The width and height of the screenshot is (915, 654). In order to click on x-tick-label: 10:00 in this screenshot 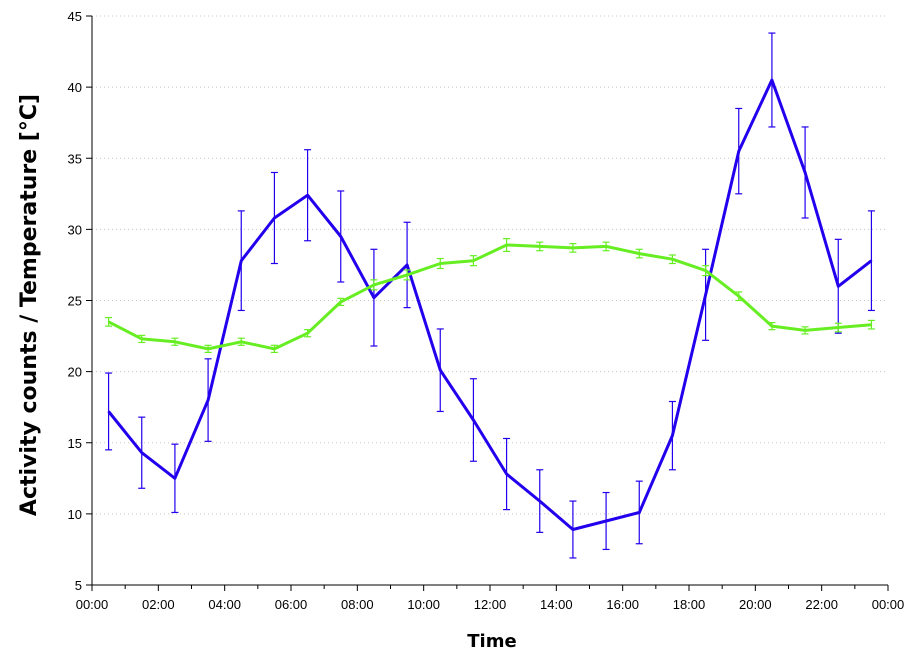, I will do `click(423, 604)`.